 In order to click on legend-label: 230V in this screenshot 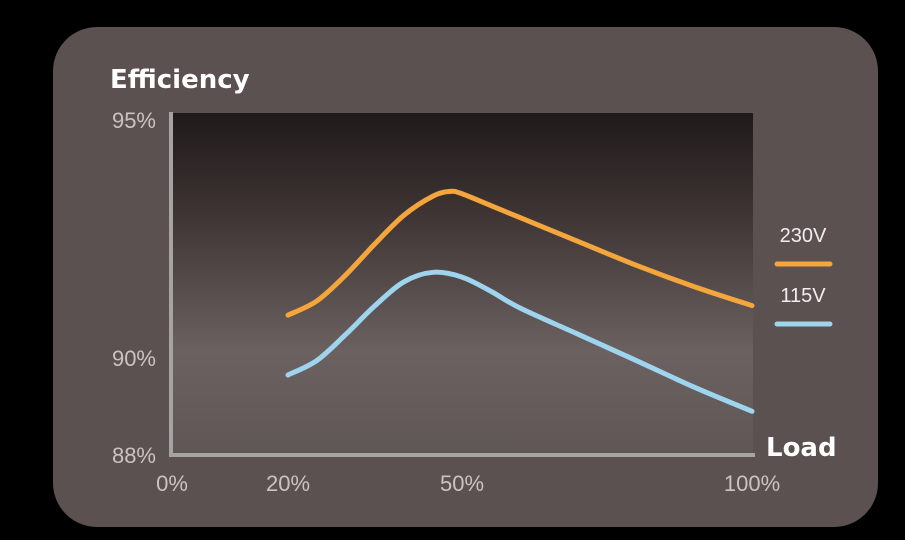, I will do `click(803, 236)`.